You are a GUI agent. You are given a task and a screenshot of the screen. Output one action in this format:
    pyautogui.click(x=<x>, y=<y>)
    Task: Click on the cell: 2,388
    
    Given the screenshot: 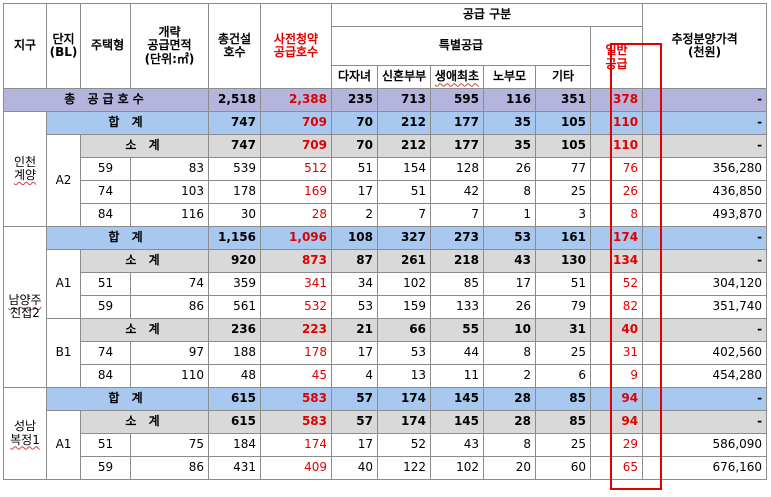 What is the action you would take?
    pyautogui.click(x=296, y=100)
    